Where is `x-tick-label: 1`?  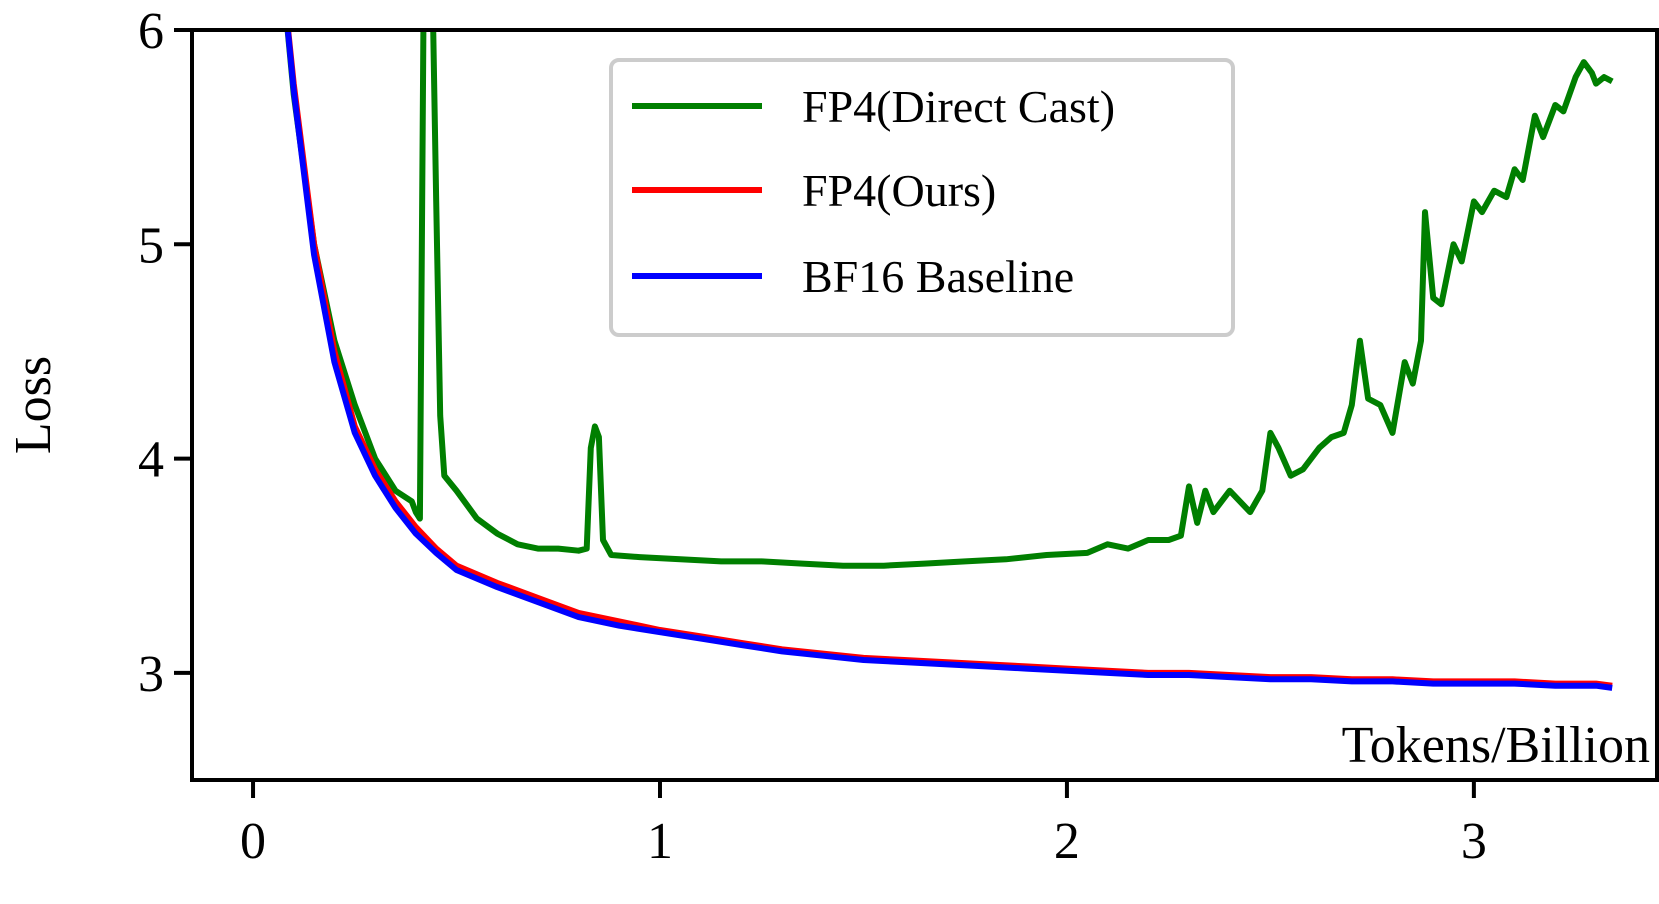
x-tick-label: 1 is located at coordinates (660, 841).